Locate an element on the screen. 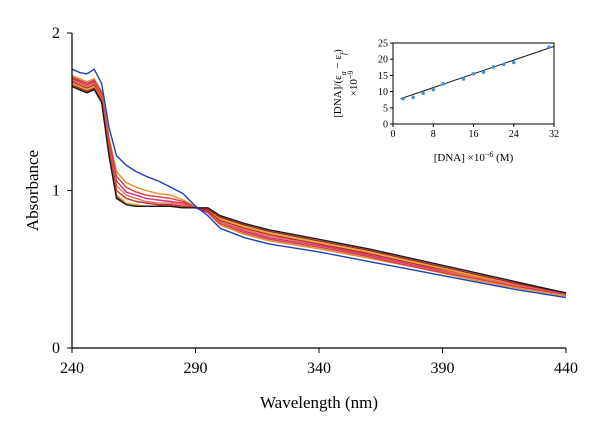 This screenshot has height=432, width=600. inset-y-tick-label: 5 is located at coordinates (385, 108).